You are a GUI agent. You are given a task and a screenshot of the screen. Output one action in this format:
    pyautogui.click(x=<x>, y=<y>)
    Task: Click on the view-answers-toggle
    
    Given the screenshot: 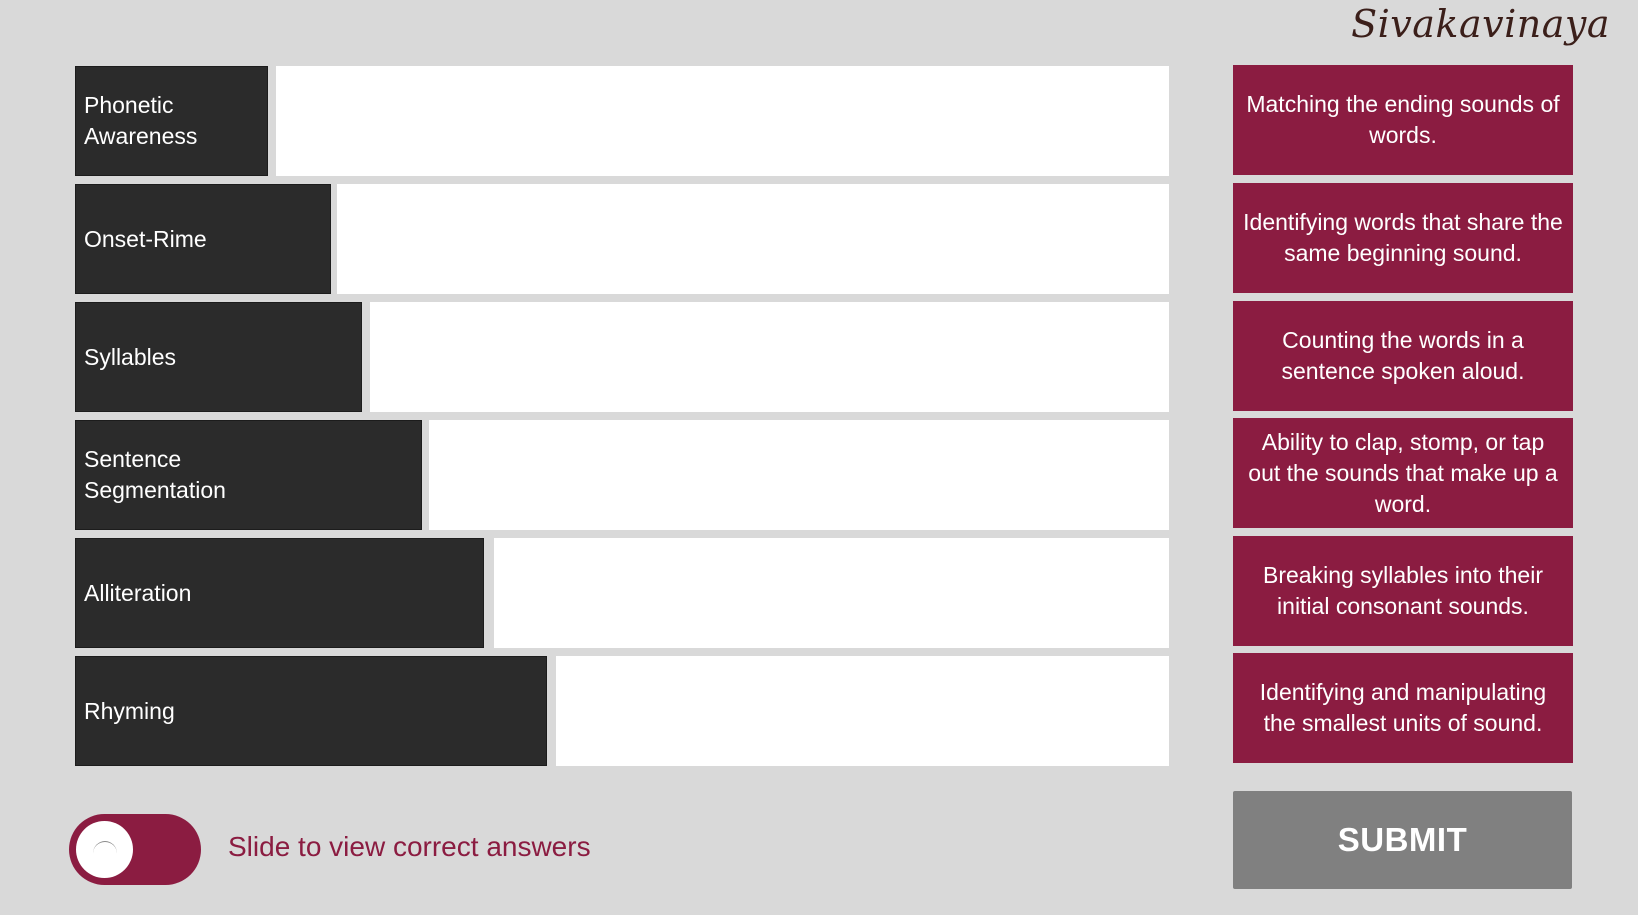 What is the action you would take?
    pyautogui.click(x=135, y=849)
    